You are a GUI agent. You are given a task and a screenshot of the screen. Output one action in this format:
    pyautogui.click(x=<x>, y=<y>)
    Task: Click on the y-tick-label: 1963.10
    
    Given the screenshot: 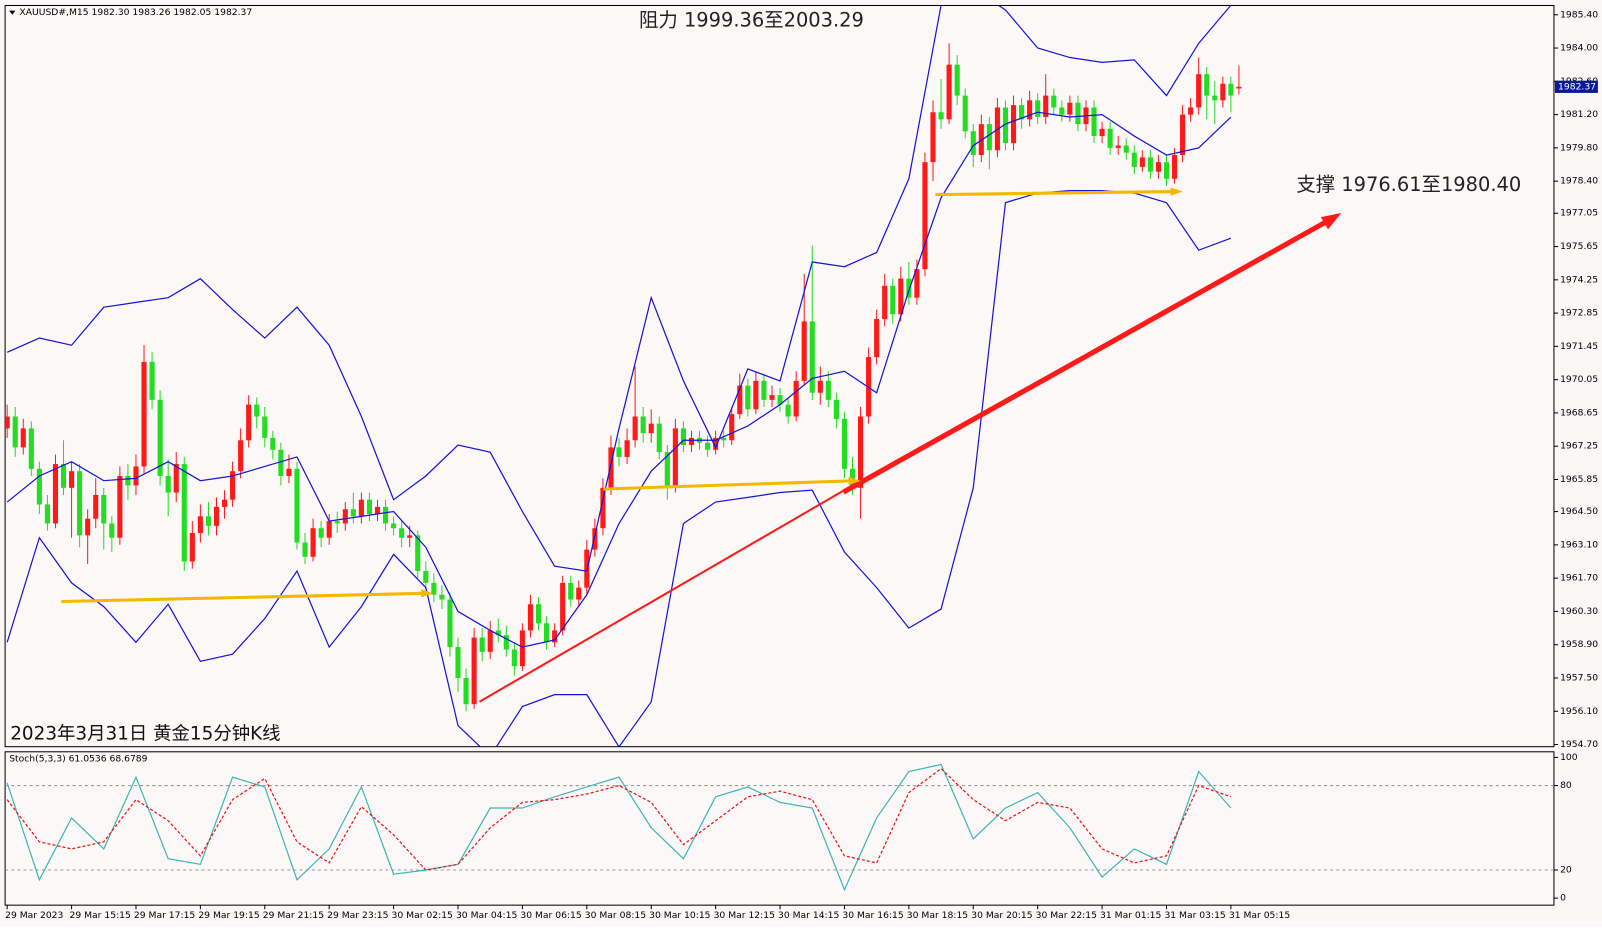 What is the action you would take?
    pyautogui.click(x=1579, y=544)
    